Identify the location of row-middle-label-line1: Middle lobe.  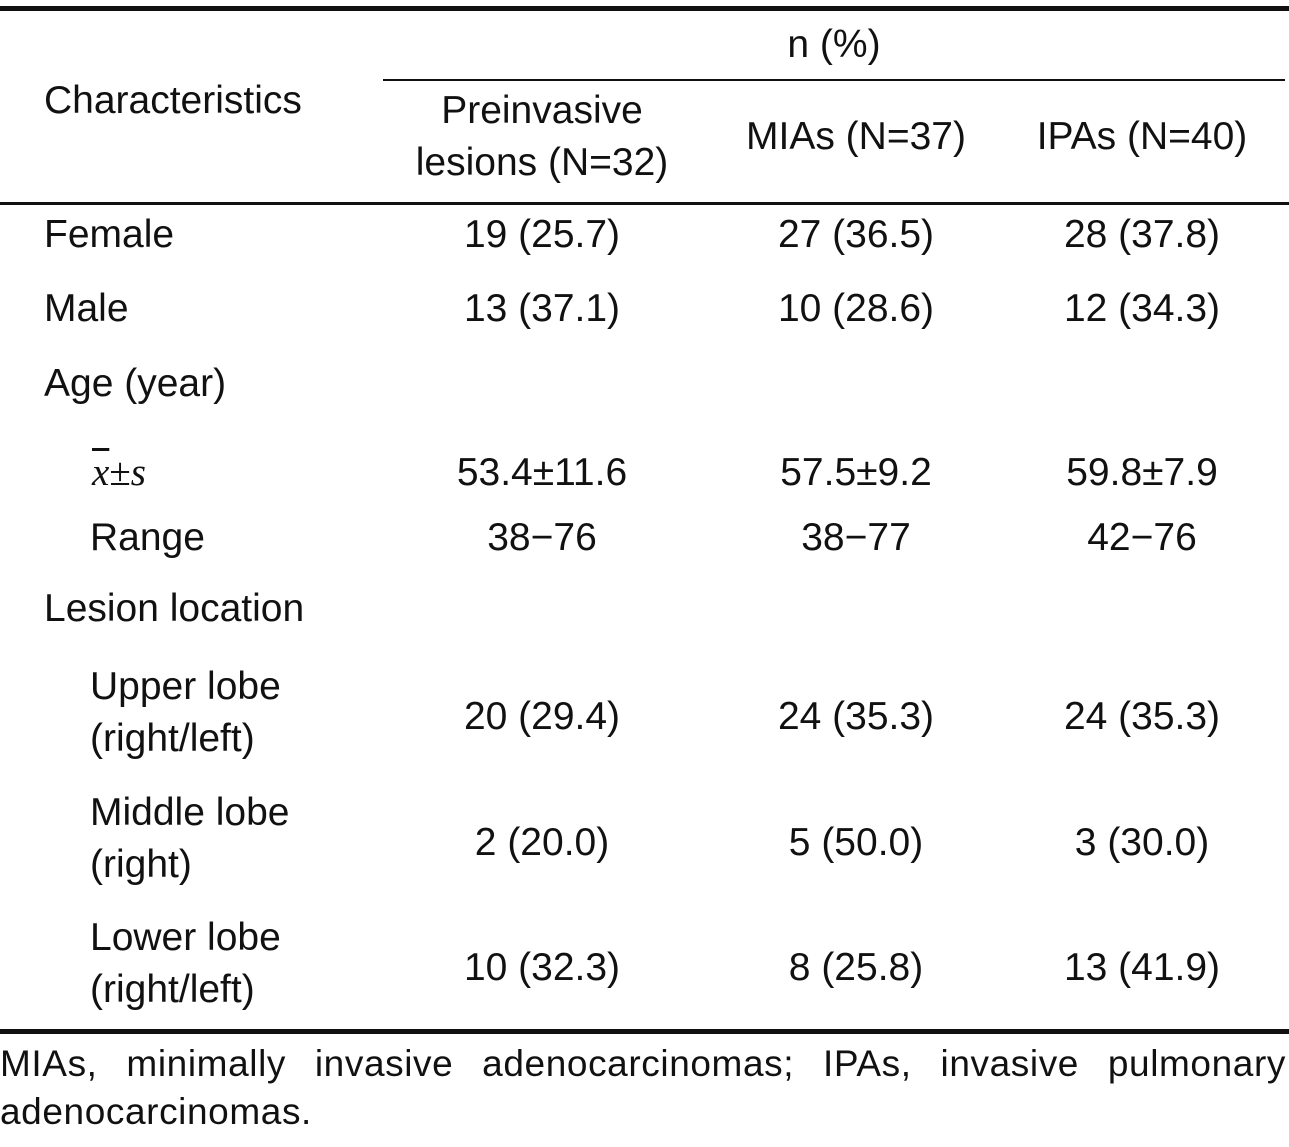
(190, 812).